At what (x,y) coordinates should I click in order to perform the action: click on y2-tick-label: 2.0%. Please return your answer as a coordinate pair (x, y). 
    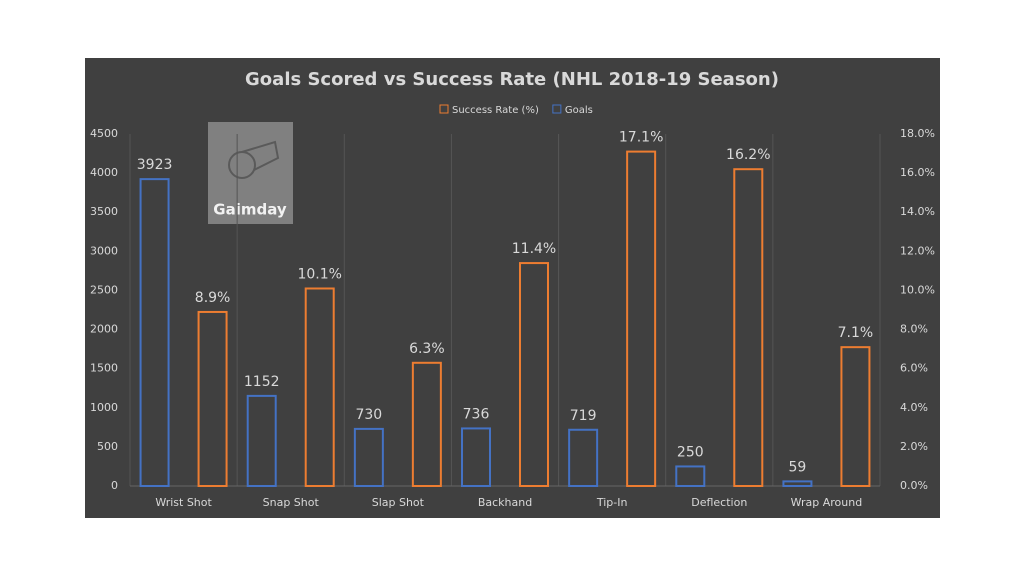
    Looking at the image, I should click on (914, 446).